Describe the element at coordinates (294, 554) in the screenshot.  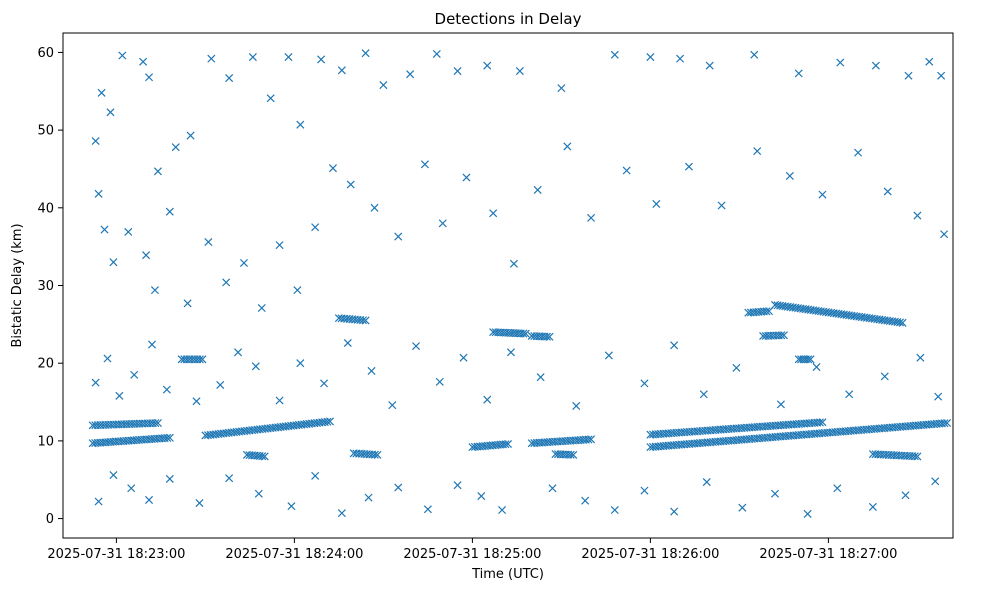
I see `x-tick-label: 2025-07-31 18:24:00` at that location.